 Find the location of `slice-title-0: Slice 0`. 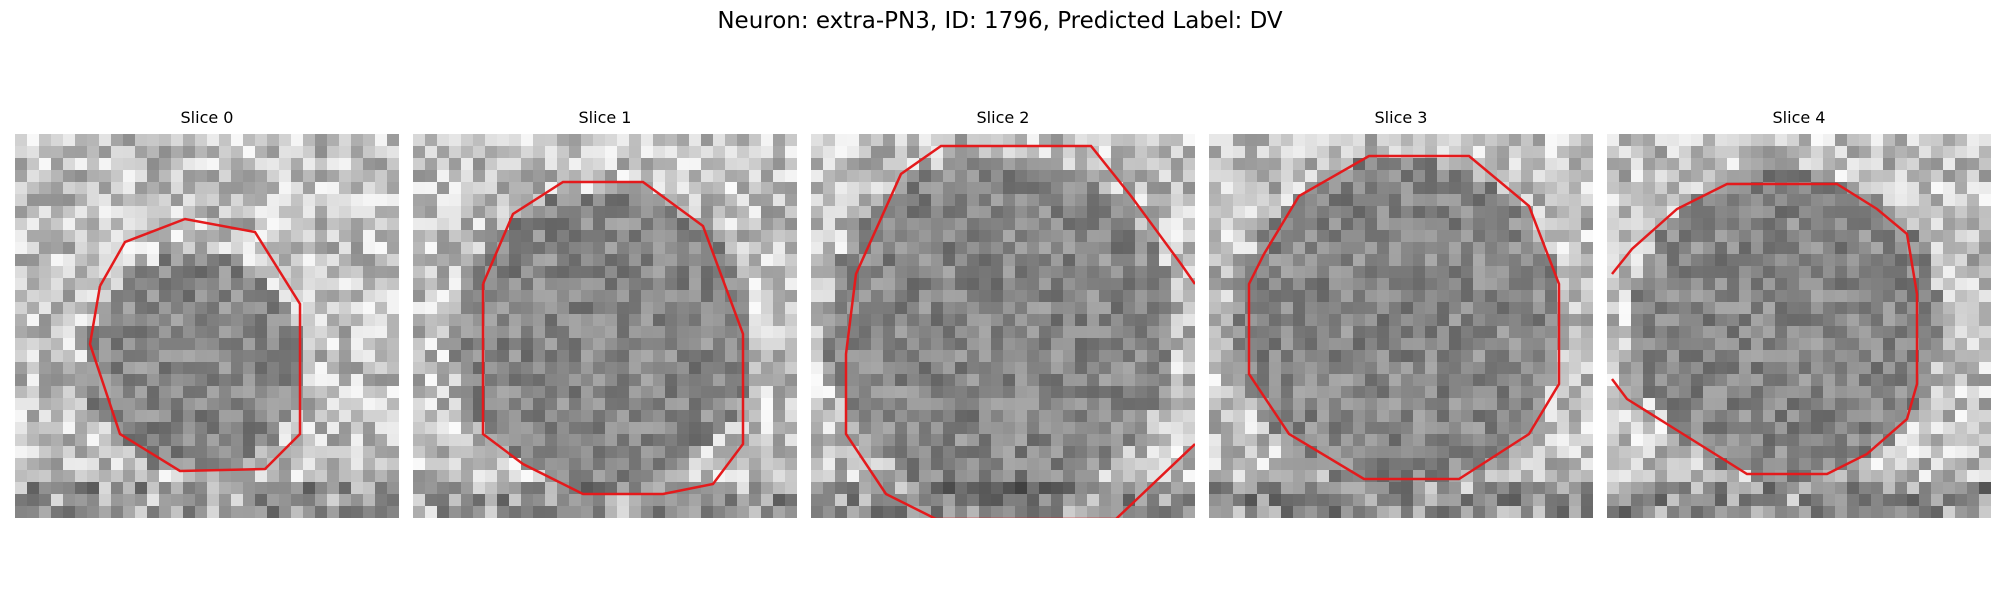

slice-title-0: Slice 0 is located at coordinates (207, 117).